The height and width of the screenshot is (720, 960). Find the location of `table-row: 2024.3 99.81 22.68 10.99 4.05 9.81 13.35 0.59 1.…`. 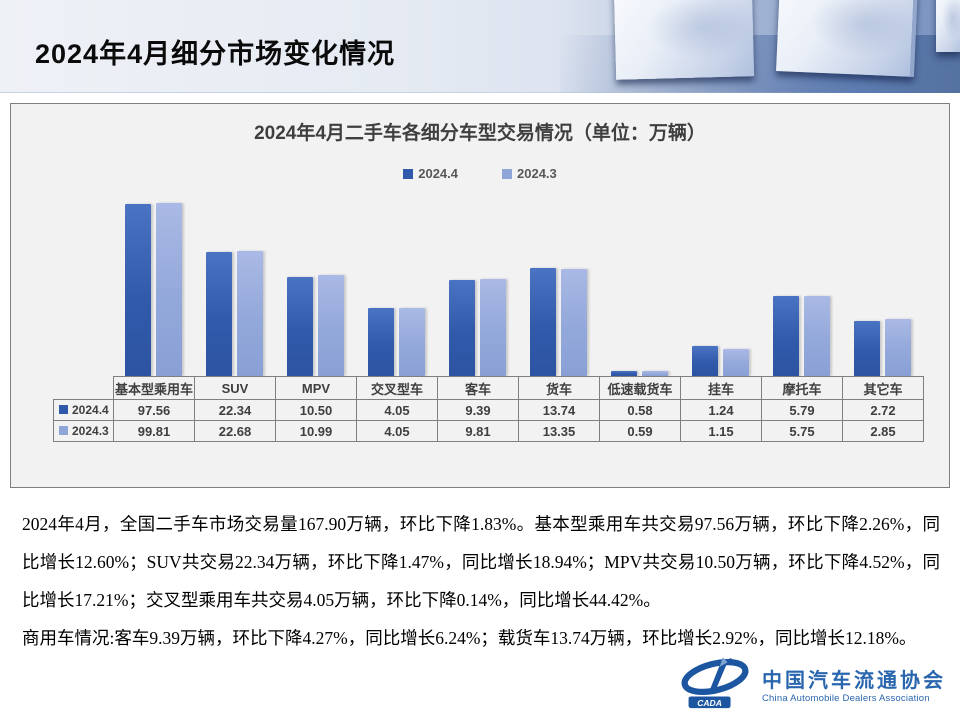

table-row: 2024.3 99.81 22.68 10.99 4.05 9.81 13.35 0.59 1.… is located at coordinates (488, 431).